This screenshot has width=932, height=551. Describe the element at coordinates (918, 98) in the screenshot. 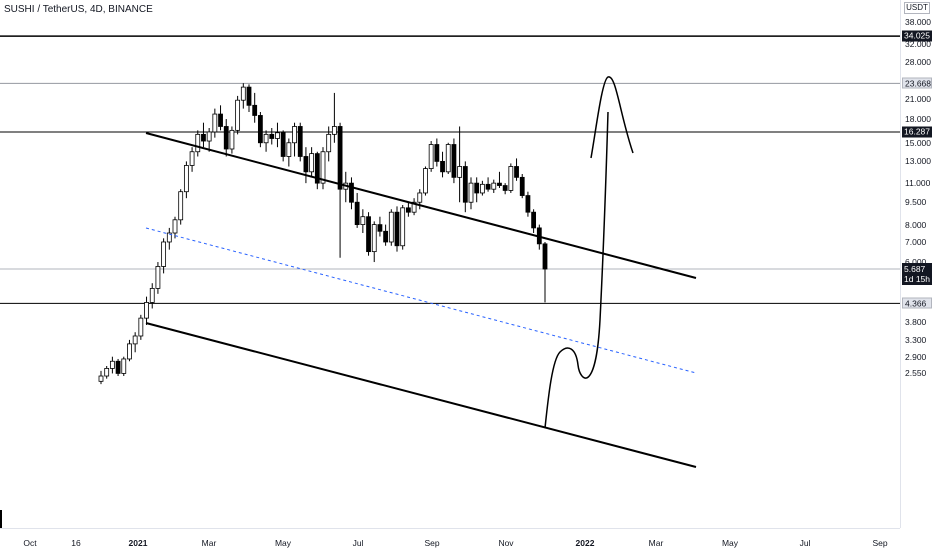

I see `price-tick: 21.000` at that location.